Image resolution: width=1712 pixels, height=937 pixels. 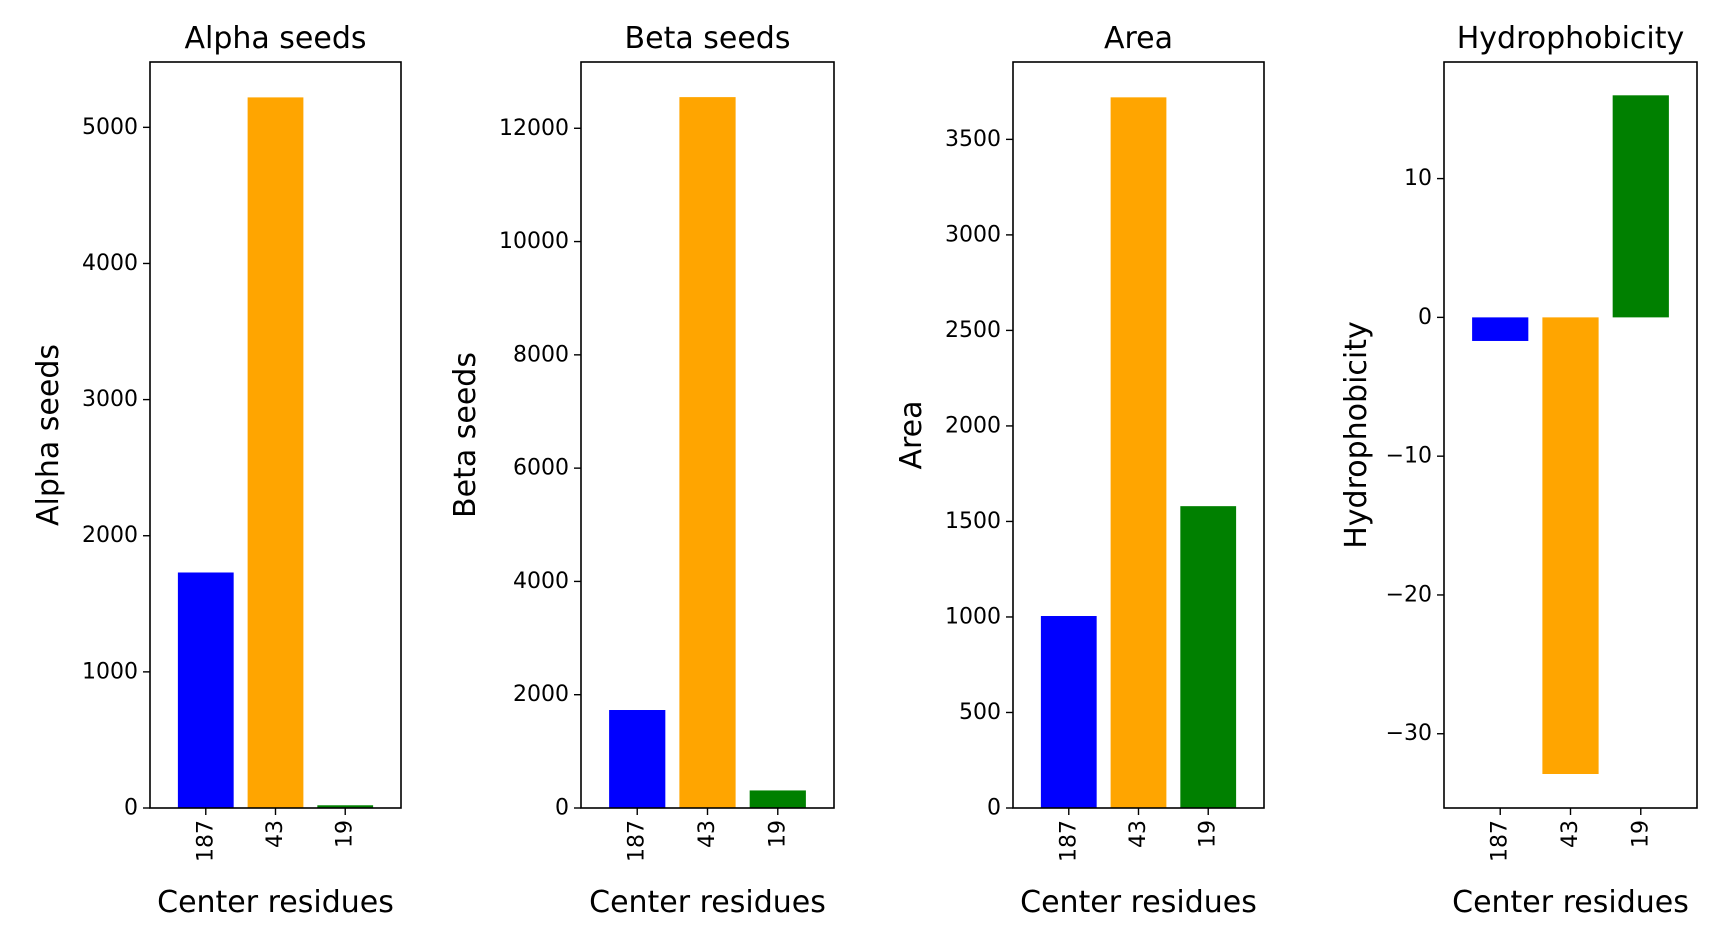 I want to click on y-axis-label: Beta seeds, so click(x=465, y=435).